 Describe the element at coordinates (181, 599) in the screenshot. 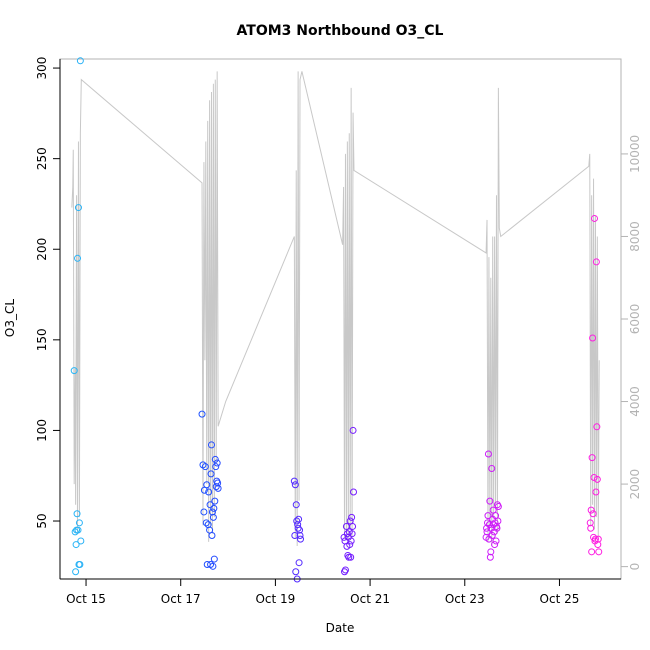

I see `x-tick-label: Oct 17` at that location.